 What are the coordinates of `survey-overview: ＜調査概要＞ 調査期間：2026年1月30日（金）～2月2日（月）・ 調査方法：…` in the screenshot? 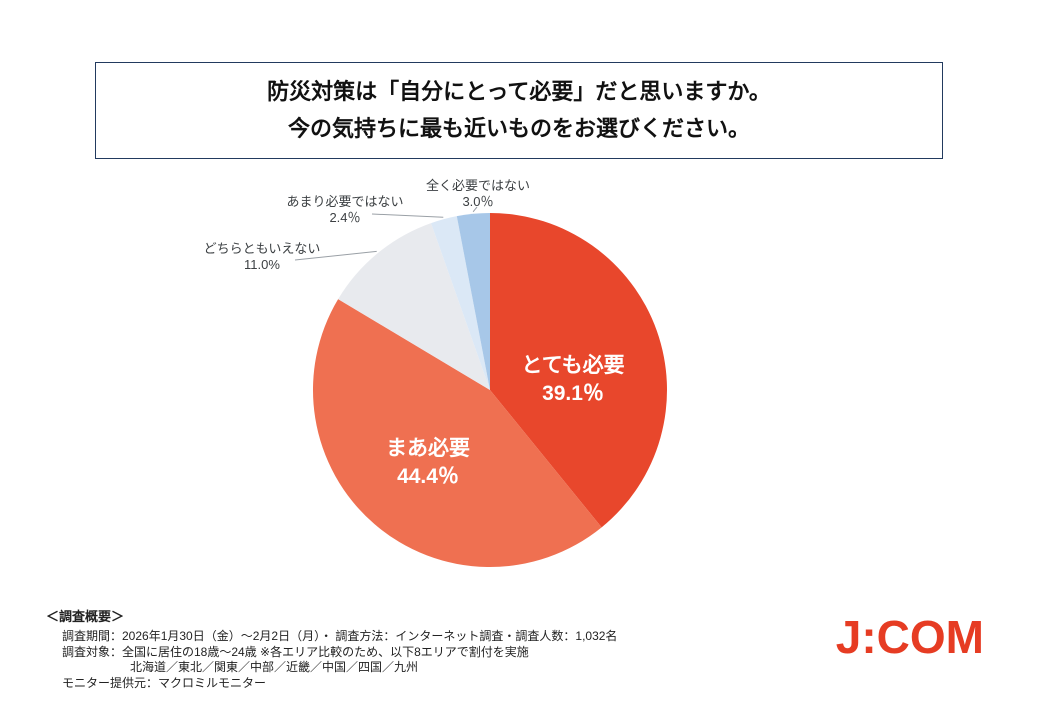 It's located at (331, 648).